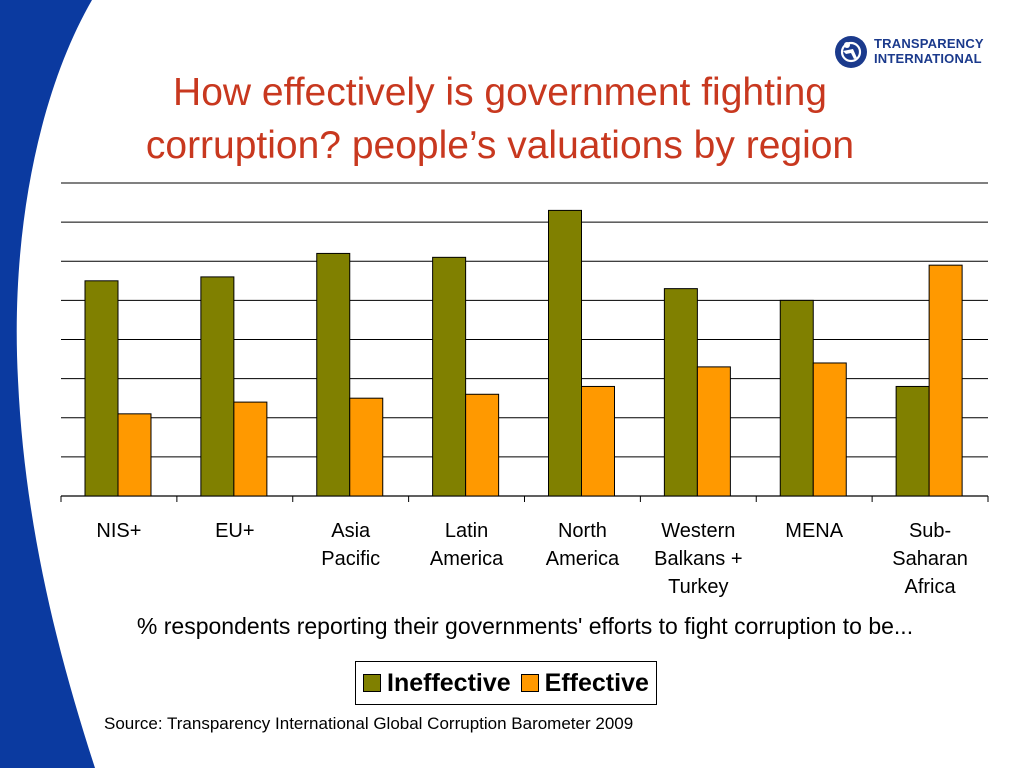 The image size is (1024, 768). I want to click on legend-label-ineffective: Ineffective, so click(449, 682).